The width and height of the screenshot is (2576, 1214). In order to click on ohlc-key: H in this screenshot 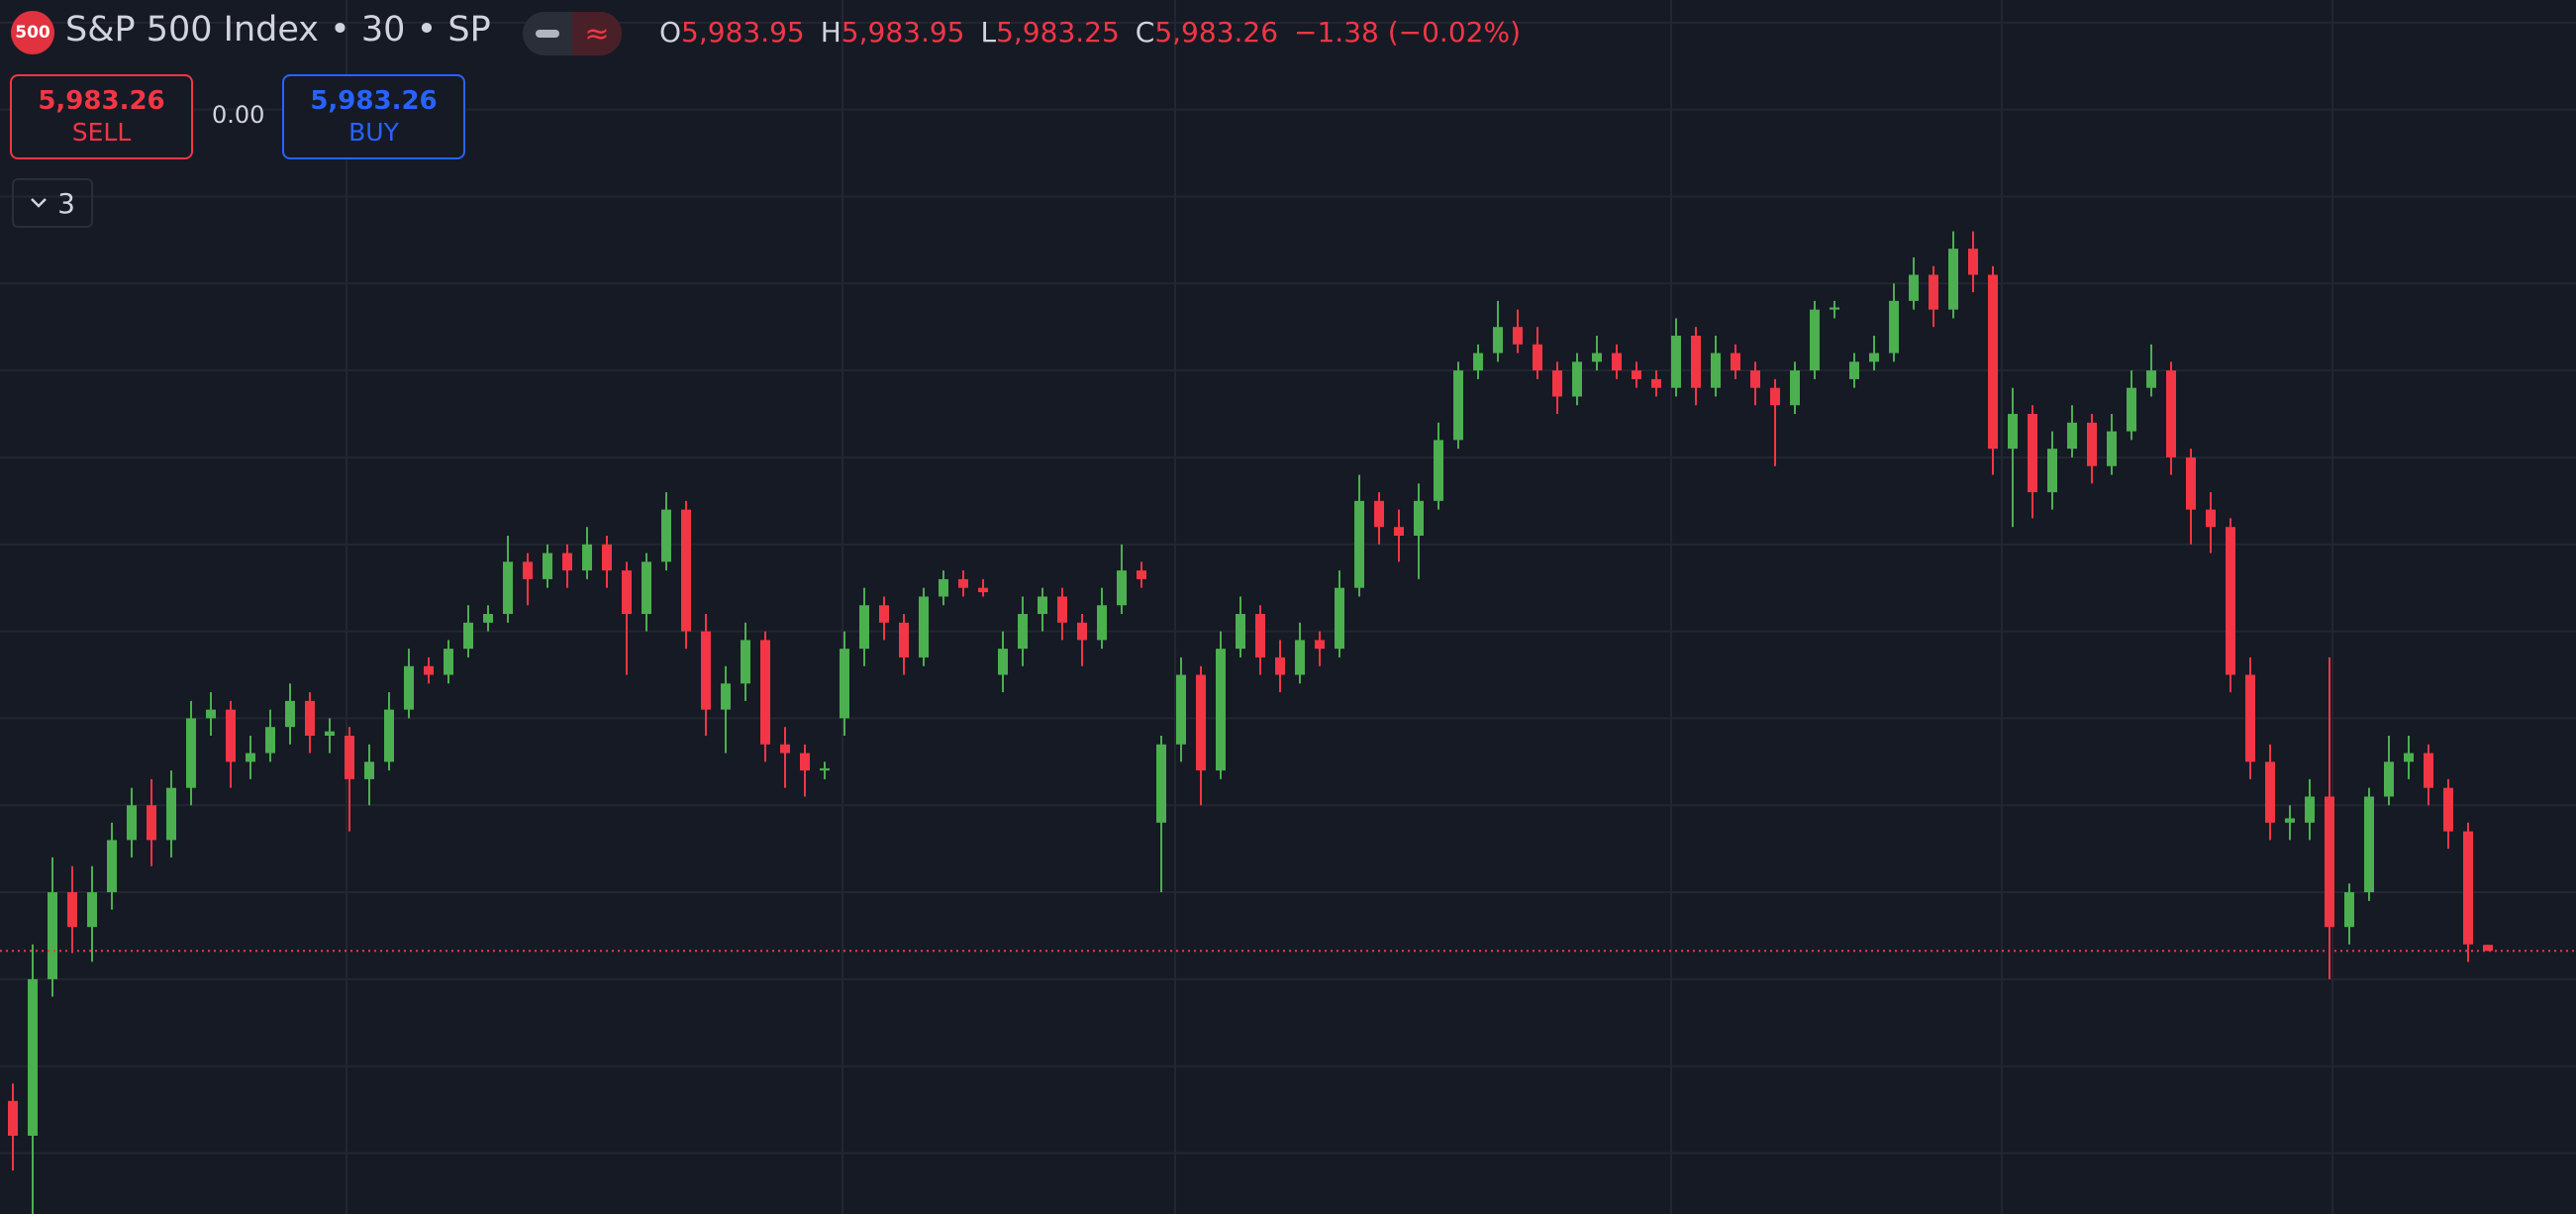, I will do `click(831, 32)`.